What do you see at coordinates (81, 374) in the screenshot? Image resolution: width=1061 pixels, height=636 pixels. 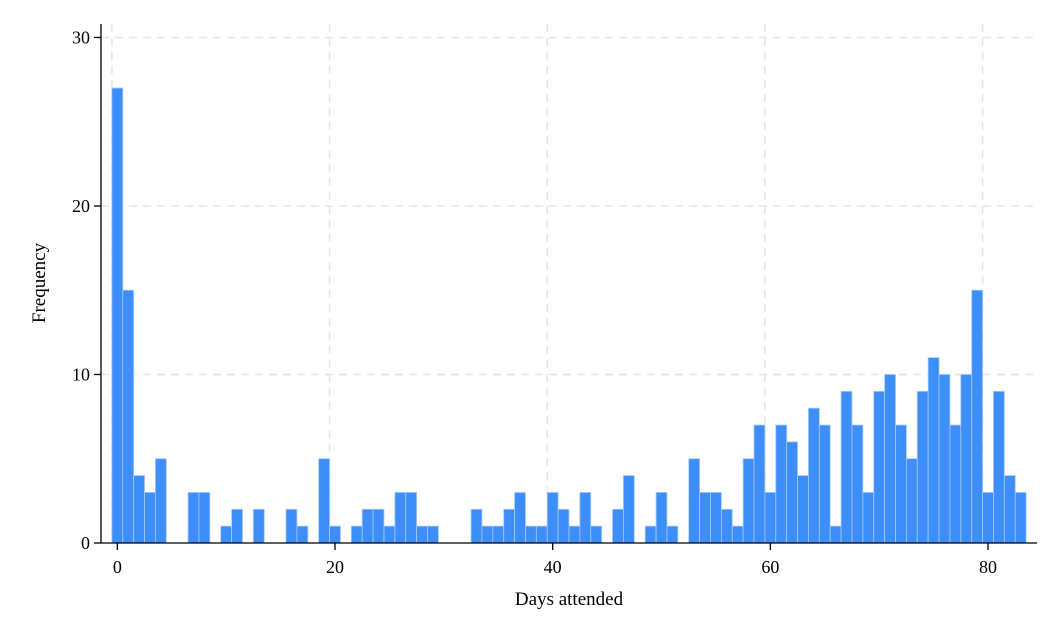 I see `y-tick-label: 10` at bounding box center [81, 374].